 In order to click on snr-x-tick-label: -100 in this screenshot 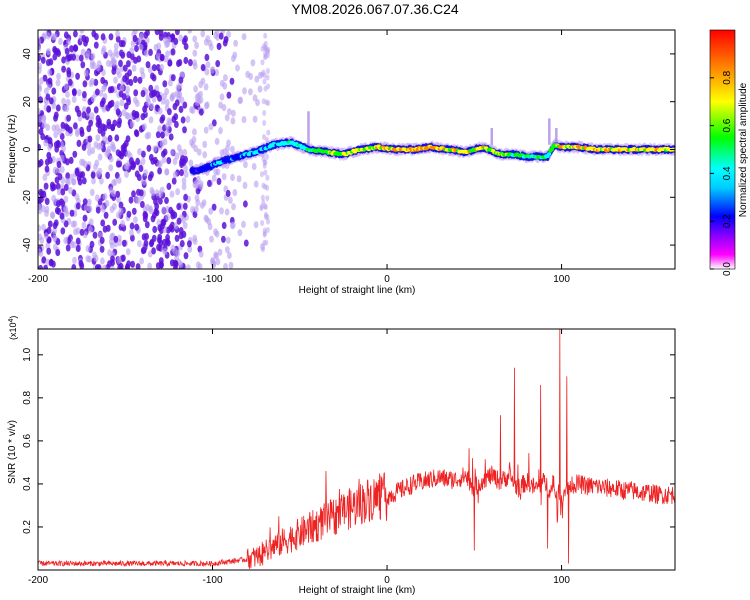, I will do `click(213, 580)`.